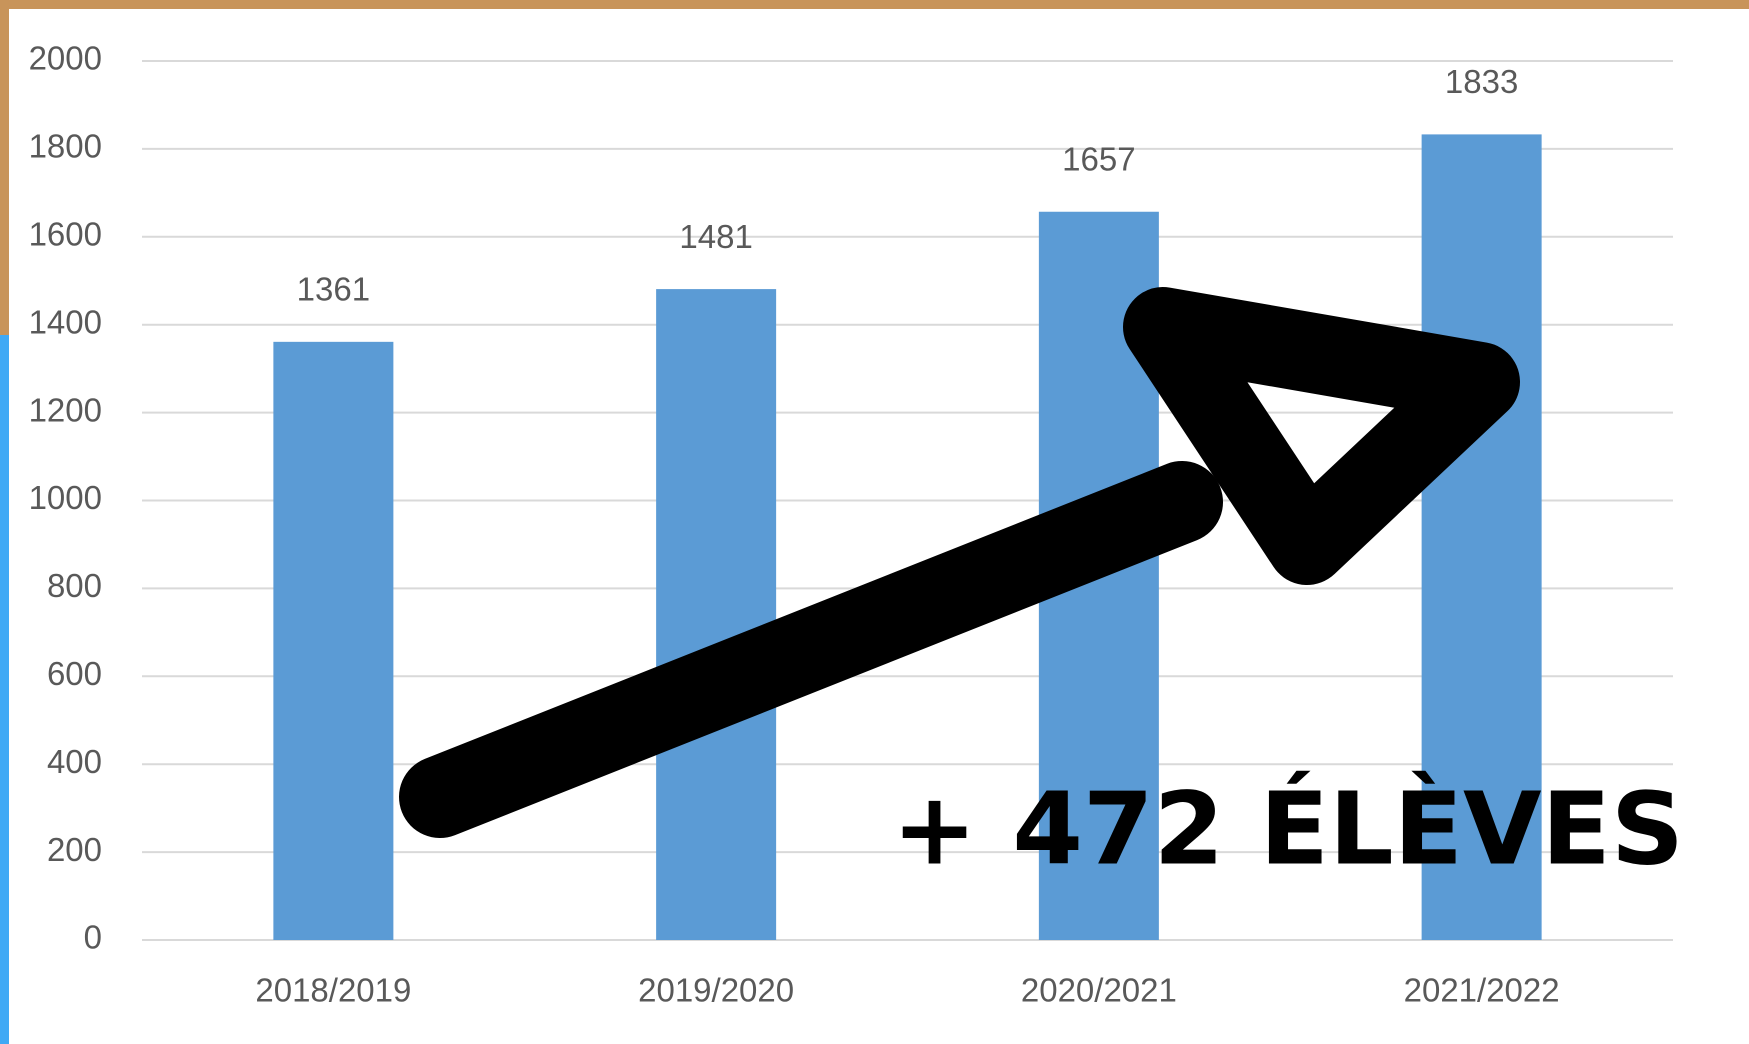 This screenshot has height=1044, width=1749. I want to click on arrow-head, so click(1321, 436).